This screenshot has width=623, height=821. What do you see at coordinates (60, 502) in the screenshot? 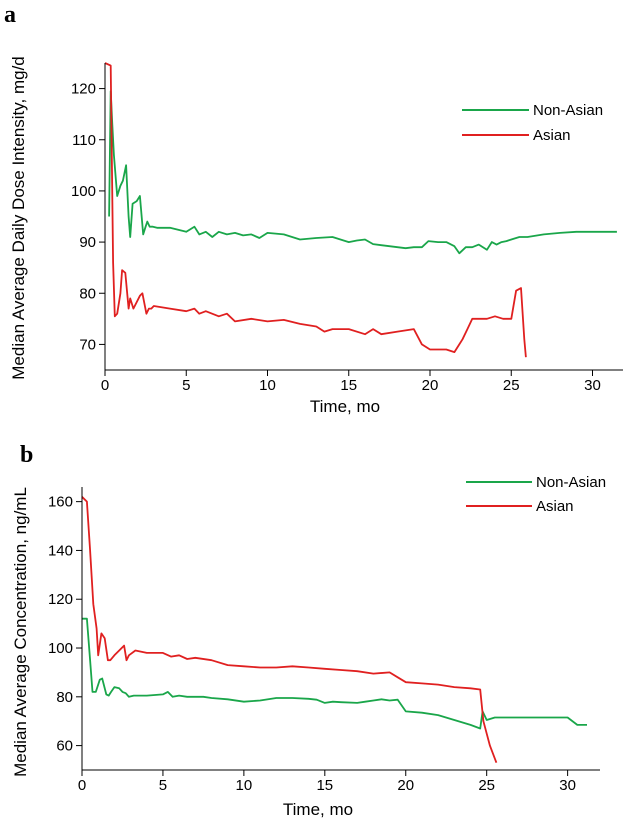
I see `y-tick-label: 160` at bounding box center [60, 502].